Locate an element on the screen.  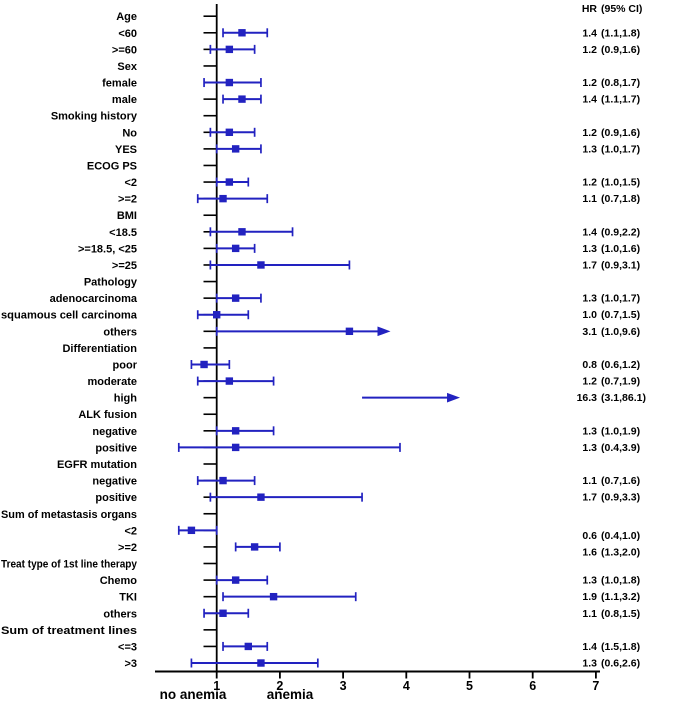
forest-row: male 1.4 (1.1,1.7) is located at coordinates (376, 100).